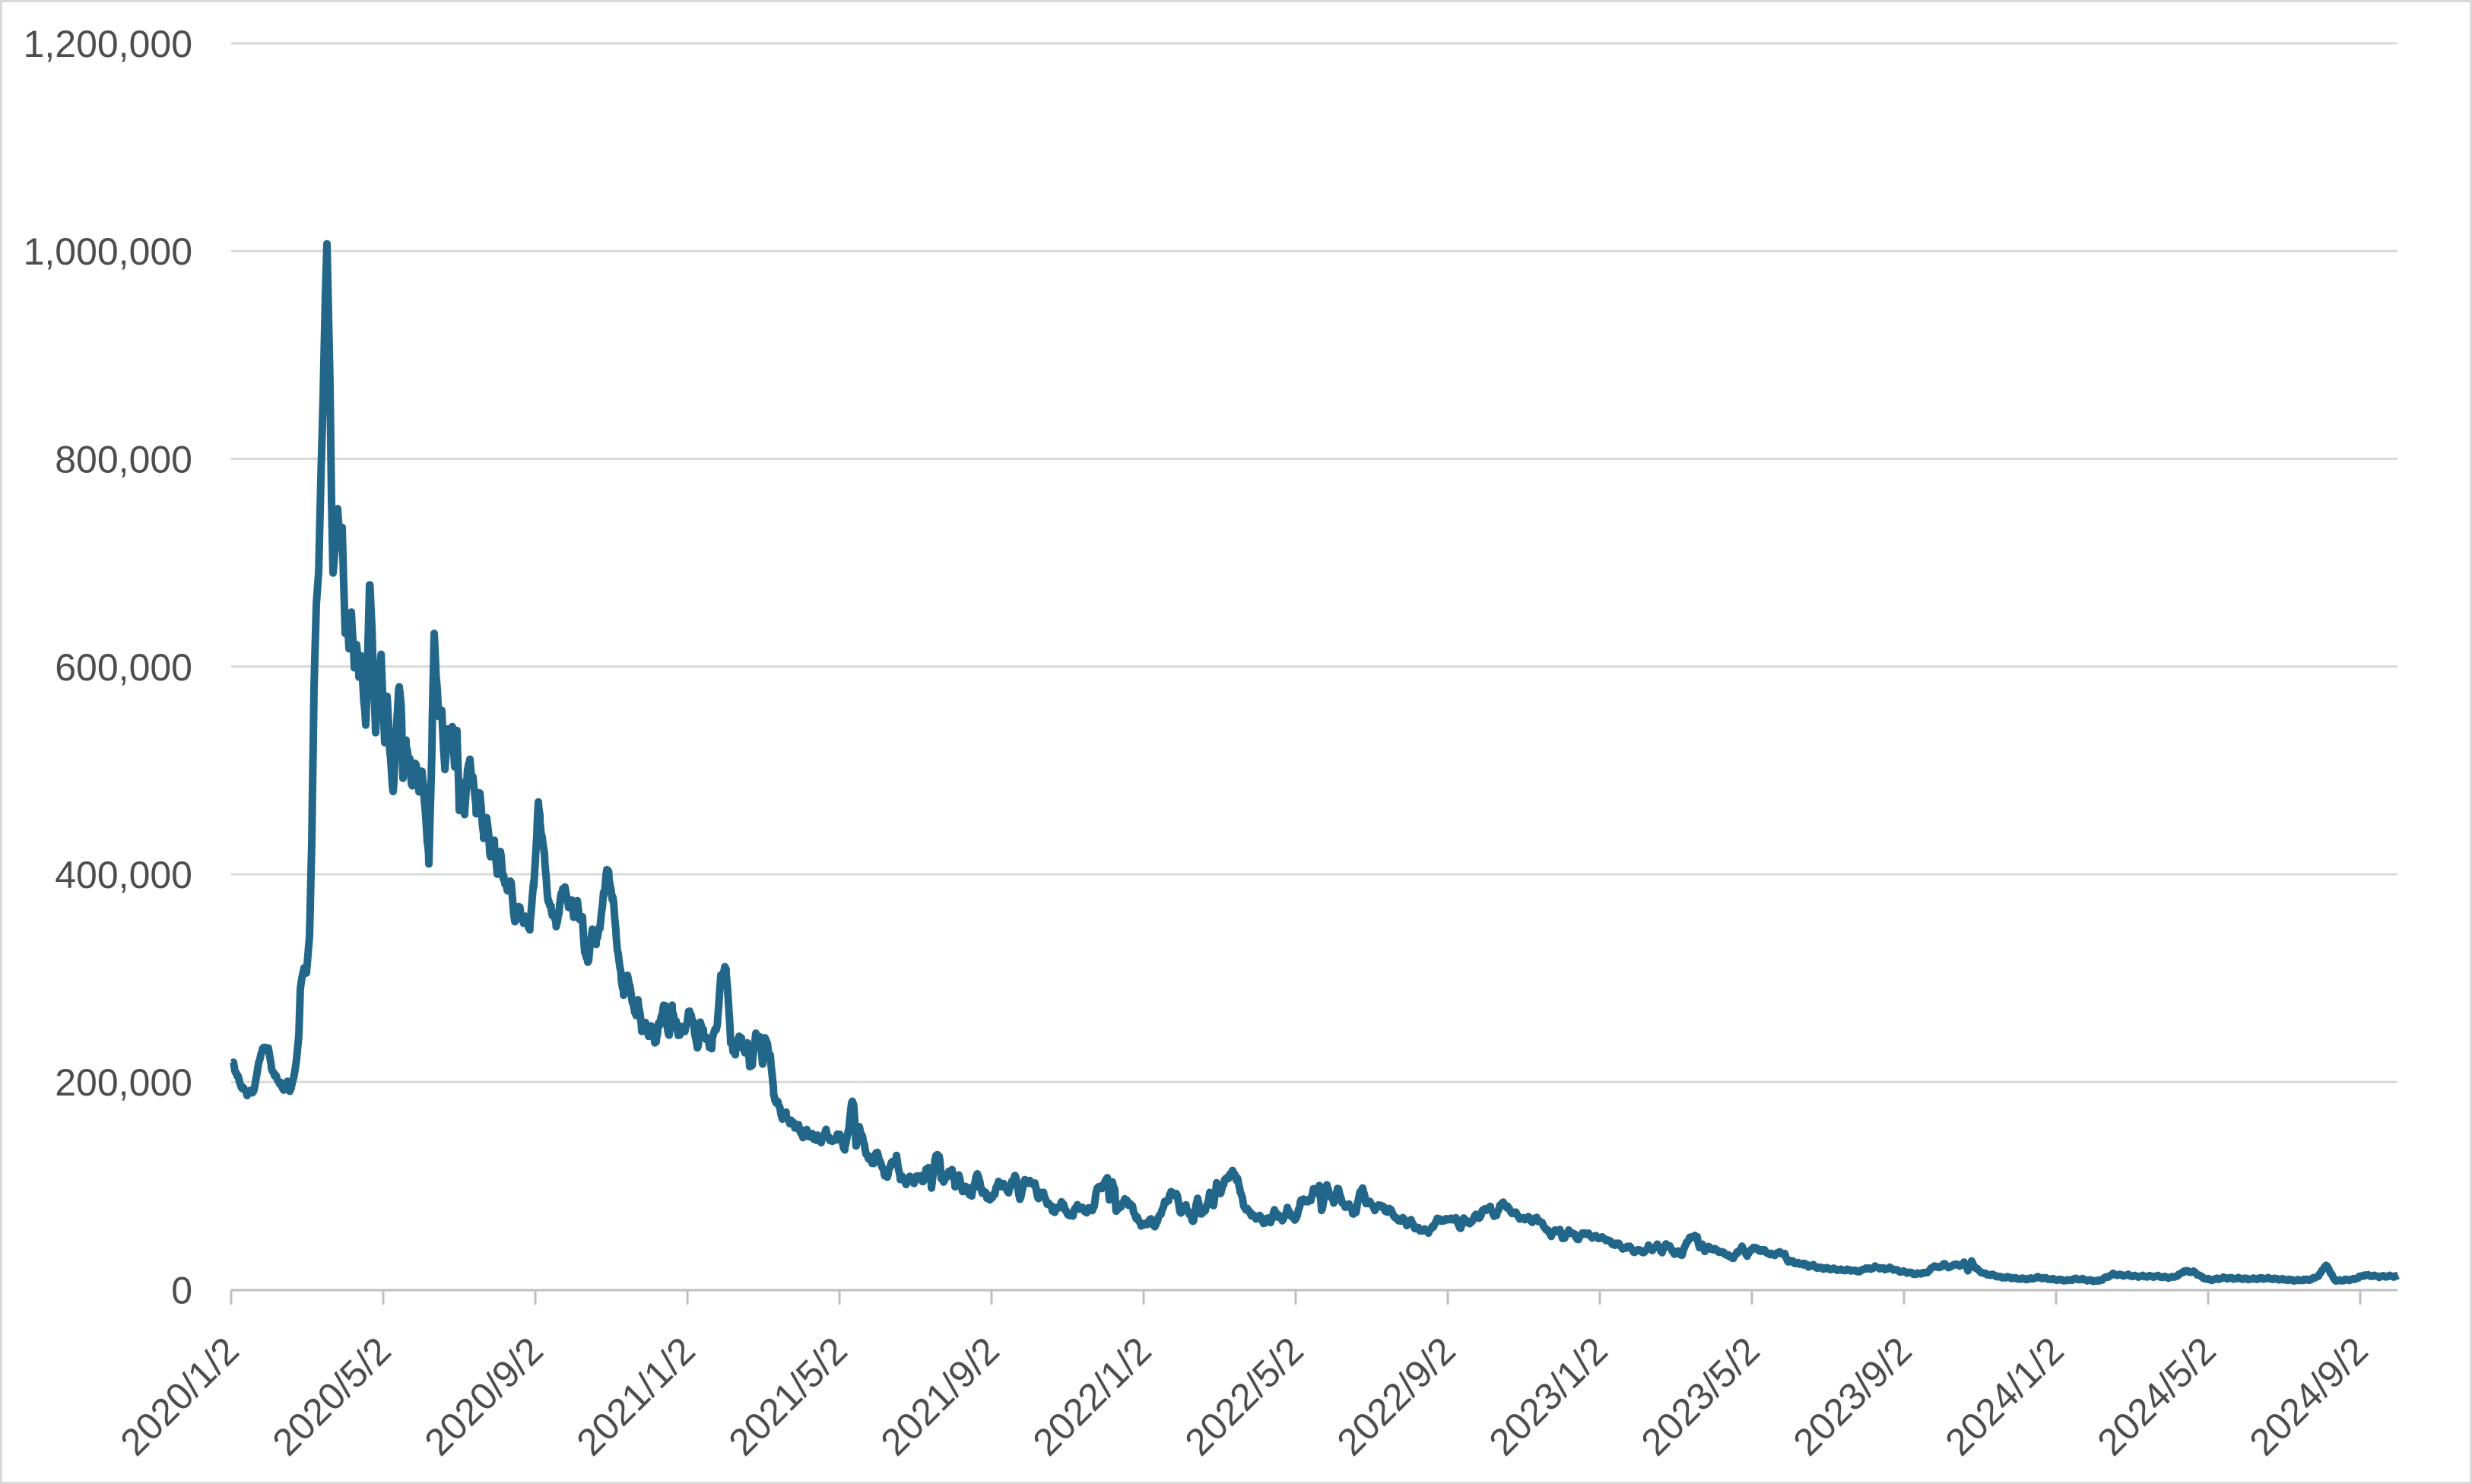  I want to click on svg-text: 2021/5/2, so click(788, 1396).